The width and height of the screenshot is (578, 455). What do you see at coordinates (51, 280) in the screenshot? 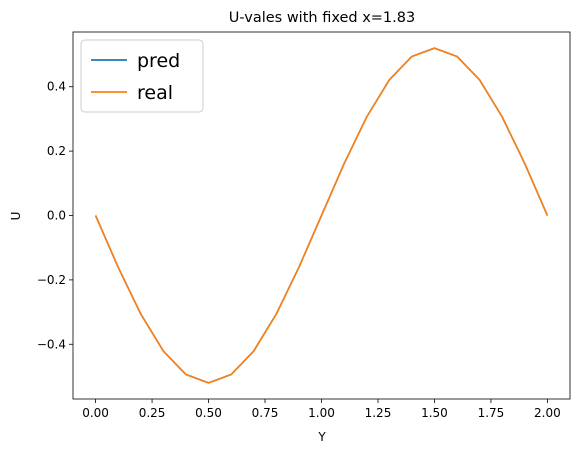
I see `y-tick-label: −0.2` at bounding box center [51, 280].